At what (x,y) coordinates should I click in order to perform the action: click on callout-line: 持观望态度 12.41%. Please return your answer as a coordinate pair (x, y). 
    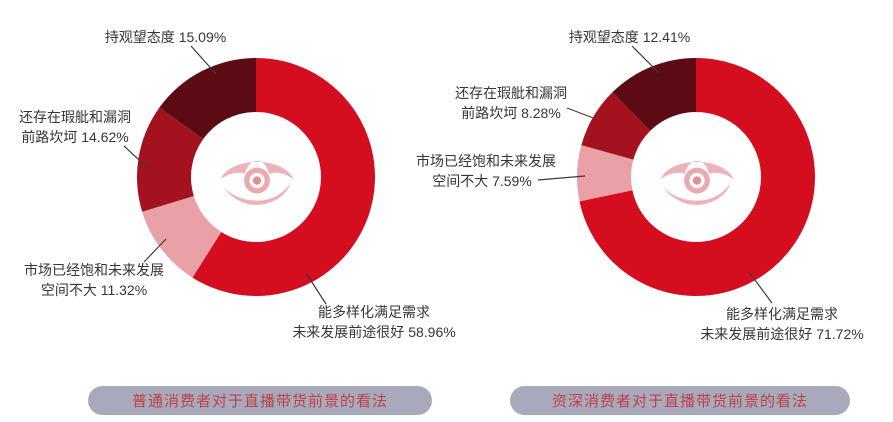
    Looking at the image, I should click on (629, 37).